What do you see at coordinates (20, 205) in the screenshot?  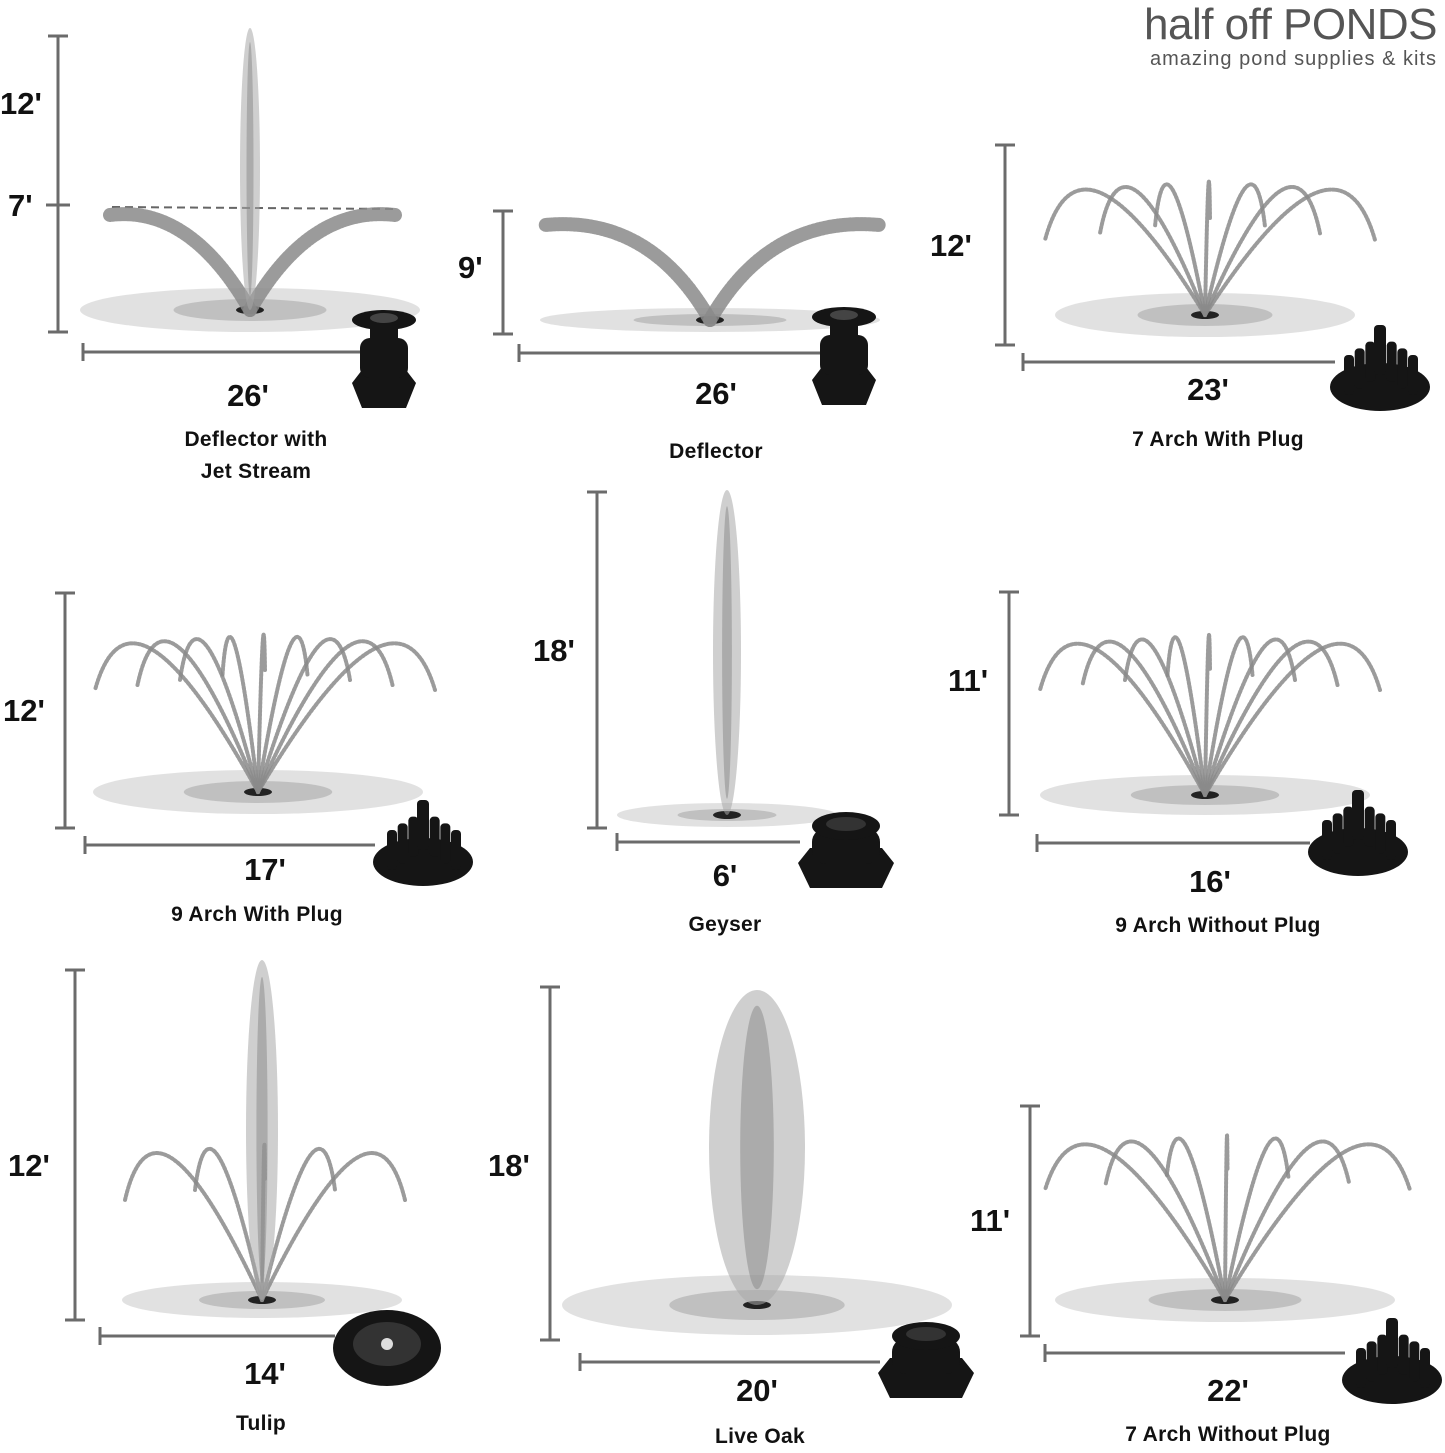 I see `secondary-height-label: 7'` at bounding box center [20, 205].